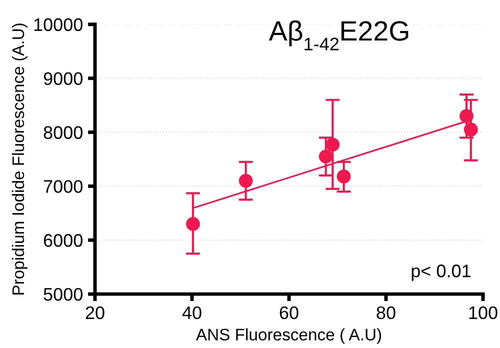 The width and height of the screenshot is (500, 348). Describe the element at coordinates (95, 313) in the screenshot. I see `x-tick-label: 20` at that location.